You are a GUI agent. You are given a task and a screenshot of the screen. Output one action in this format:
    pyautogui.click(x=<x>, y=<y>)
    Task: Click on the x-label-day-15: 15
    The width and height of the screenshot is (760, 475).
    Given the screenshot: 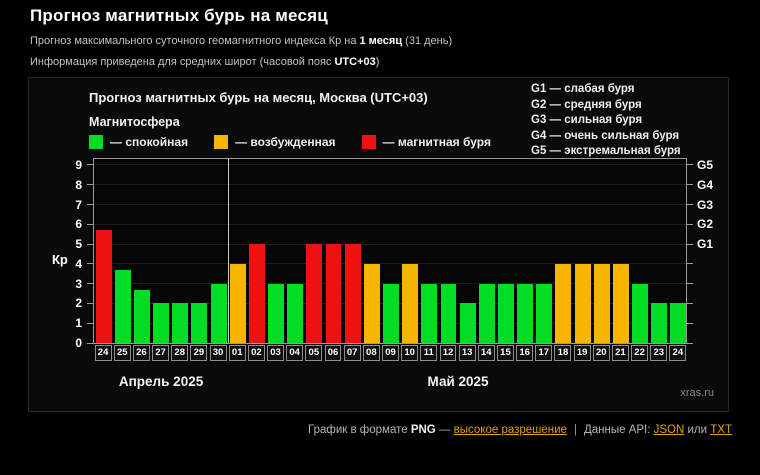 What is the action you would take?
    pyautogui.click(x=505, y=353)
    